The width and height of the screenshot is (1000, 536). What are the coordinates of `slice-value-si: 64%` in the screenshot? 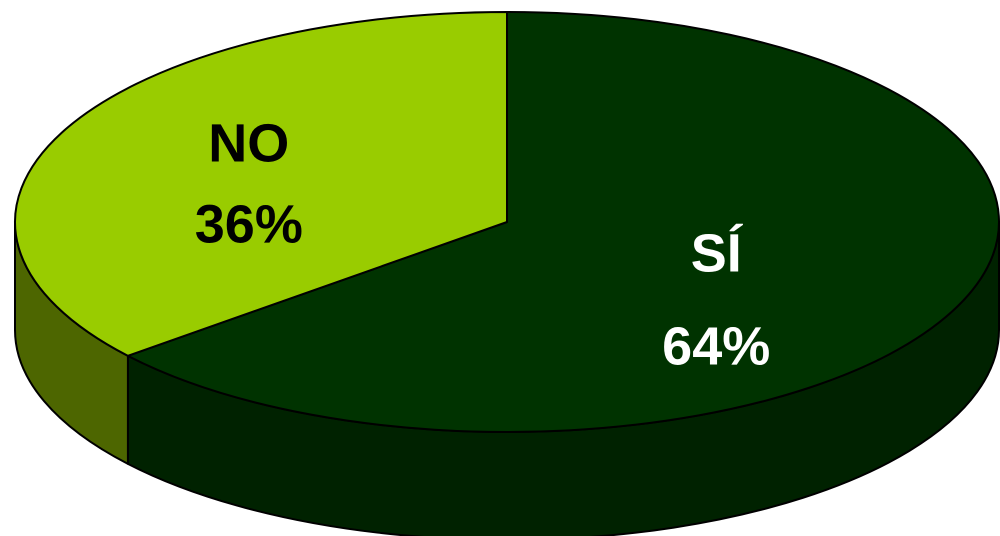 It's located at (716, 346).